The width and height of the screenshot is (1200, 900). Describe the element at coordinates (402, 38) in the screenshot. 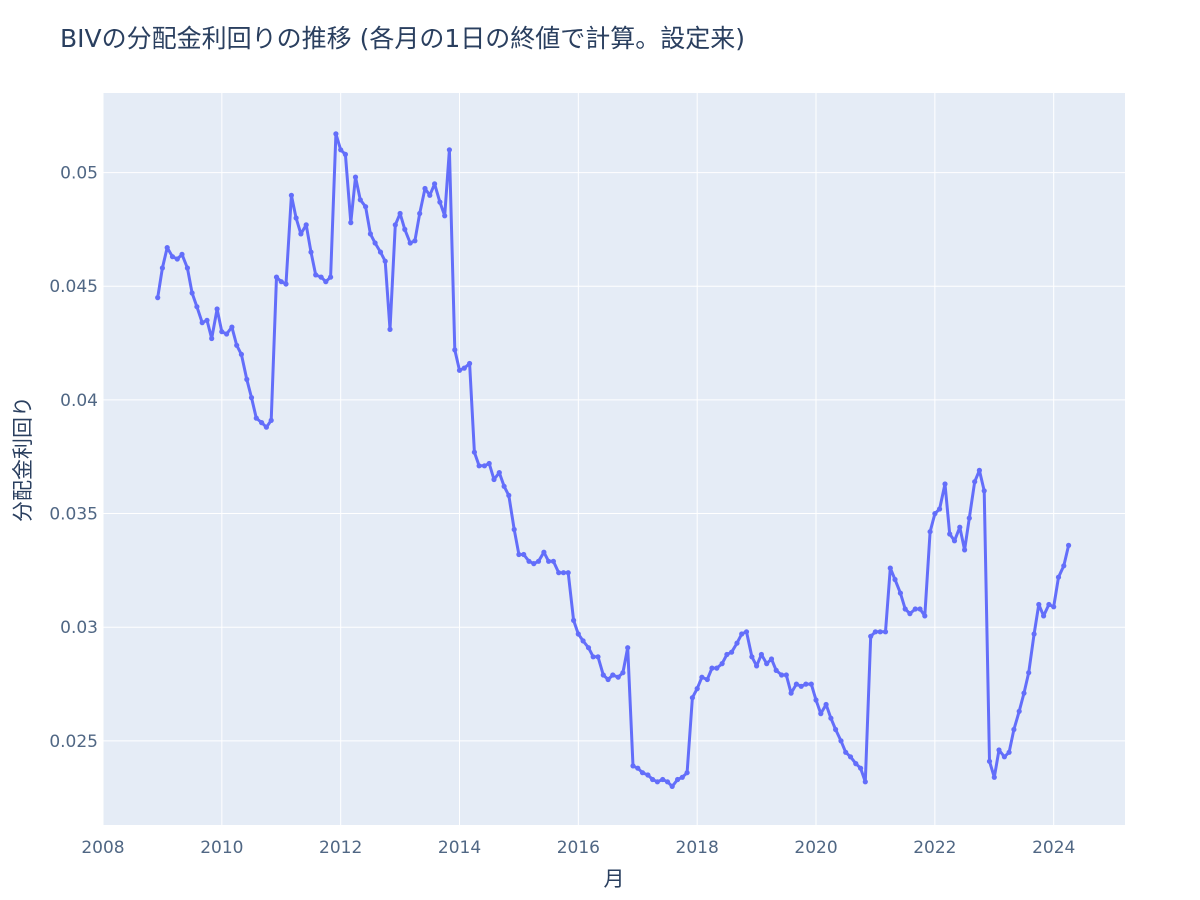

I see `chart-title: BIVの分配金利回りの推移 (各月の1日の終値で計算。設定来)` at that location.